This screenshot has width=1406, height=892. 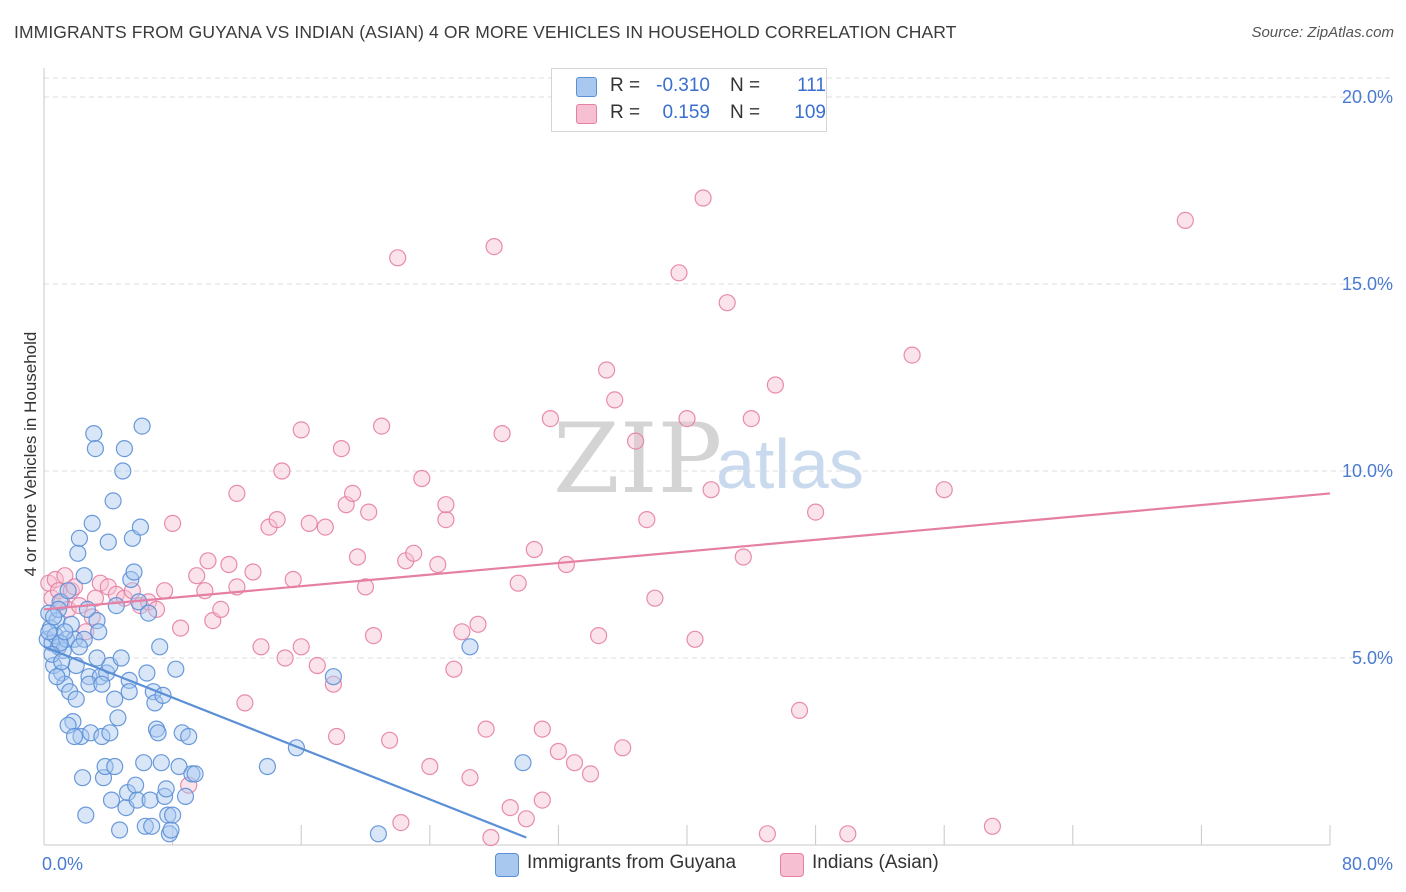 I want to click on watermark-zip: ZIP, so click(x=637, y=459).